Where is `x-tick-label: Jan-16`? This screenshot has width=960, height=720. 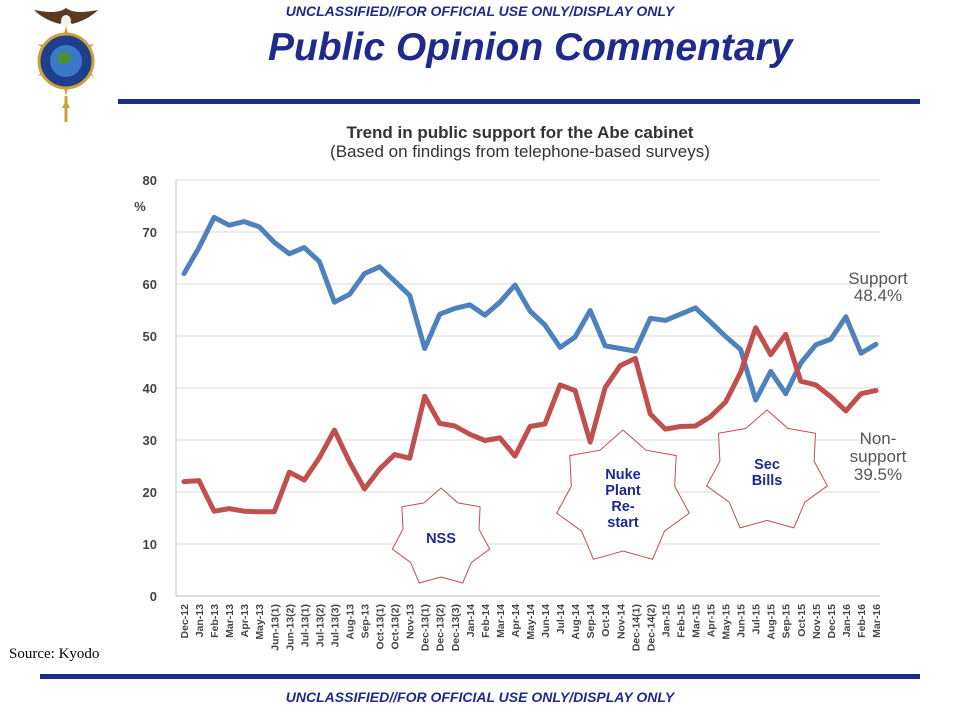 x-tick-label: Jan-16 is located at coordinates (847, 620).